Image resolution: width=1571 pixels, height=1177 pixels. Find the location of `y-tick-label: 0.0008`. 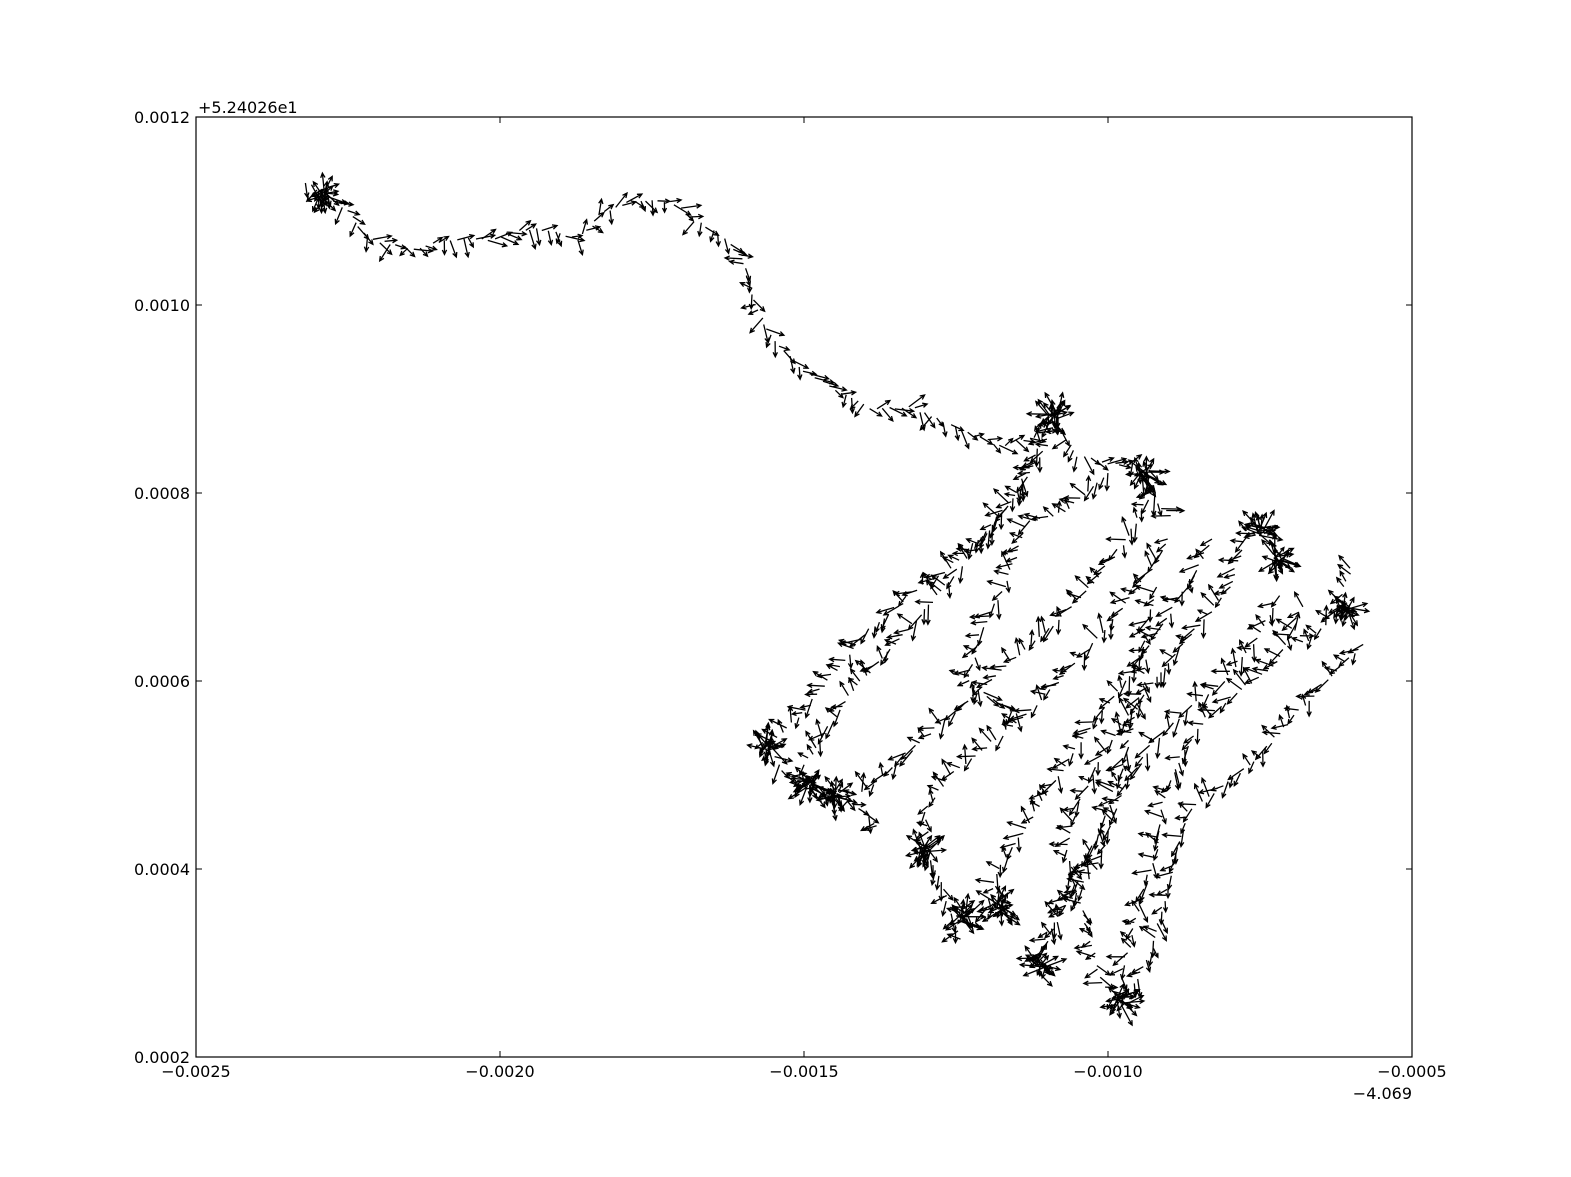

y-tick-label: 0.0008 is located at coordinates (162, 493).